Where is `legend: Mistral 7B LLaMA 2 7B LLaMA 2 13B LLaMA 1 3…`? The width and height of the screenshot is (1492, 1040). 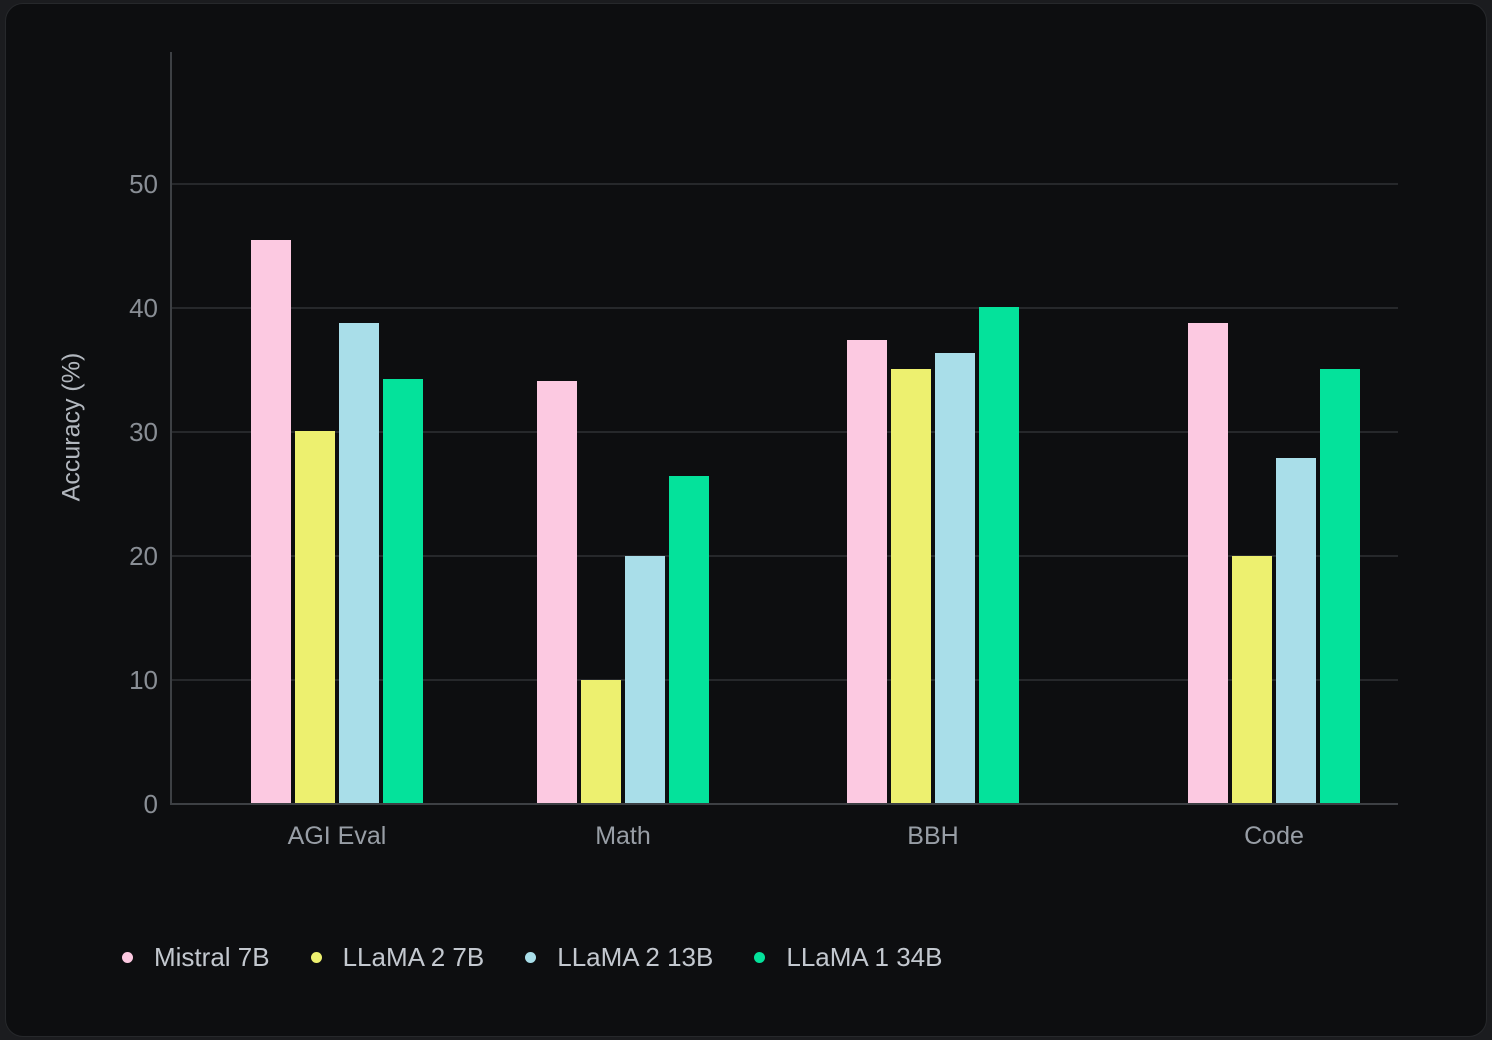 legend: Mistral 7B LLaMA 2 7B LLaMA 2 13B LLaMA 1 3… is located at coordinates (552, 957).